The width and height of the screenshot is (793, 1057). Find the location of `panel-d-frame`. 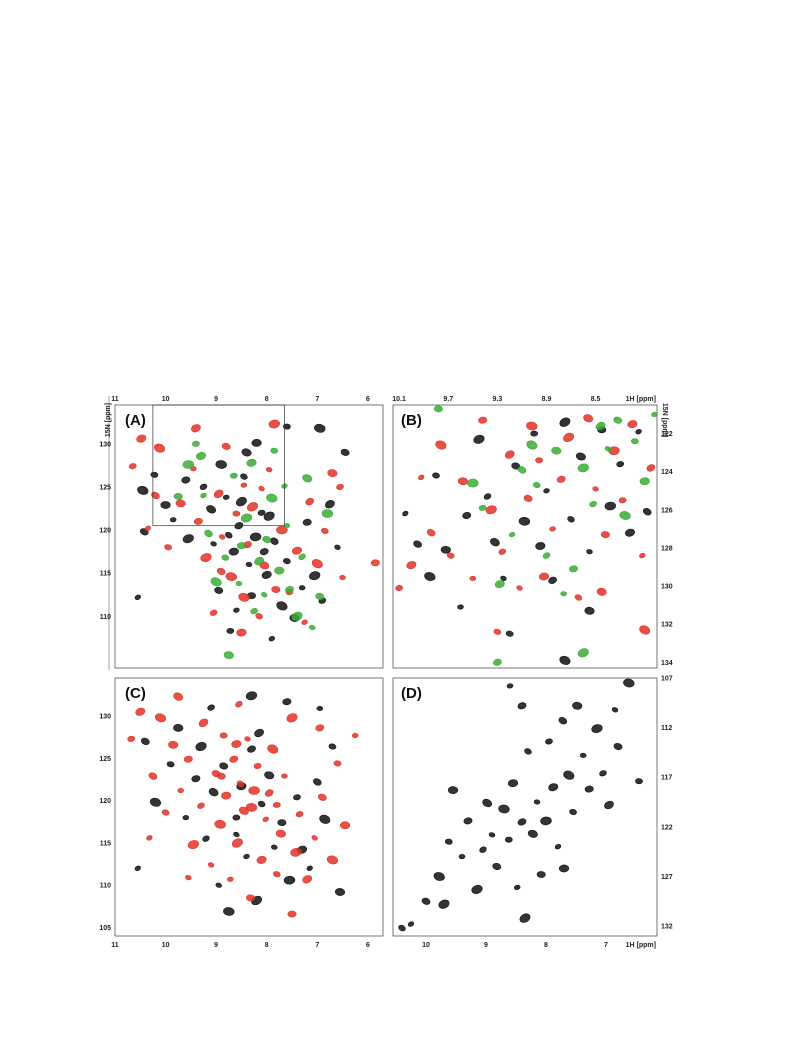

panel-d-frame is located at coordinates (525, 807).